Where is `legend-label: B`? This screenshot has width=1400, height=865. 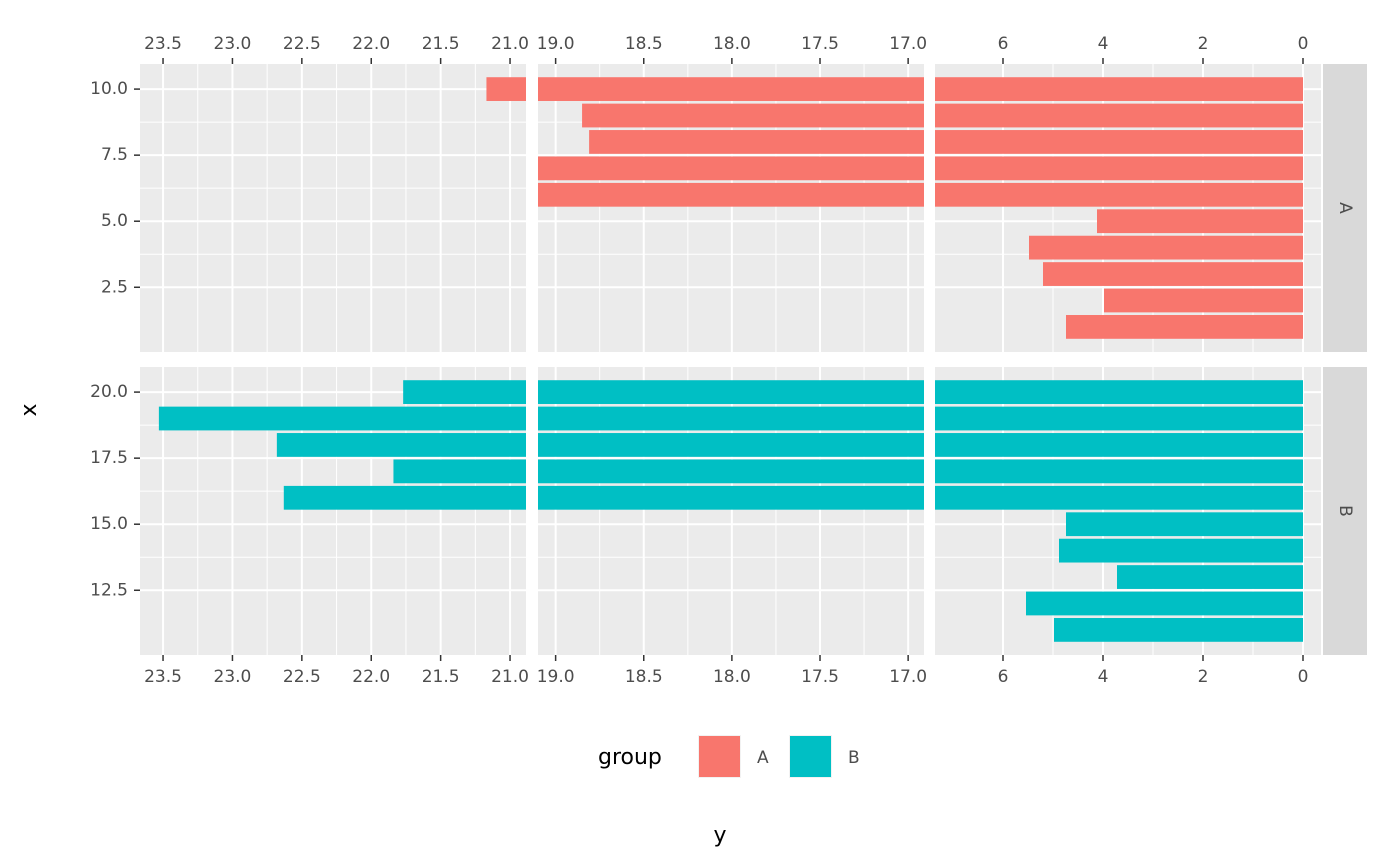
legend-label: B is located at coordinates (854, 758).